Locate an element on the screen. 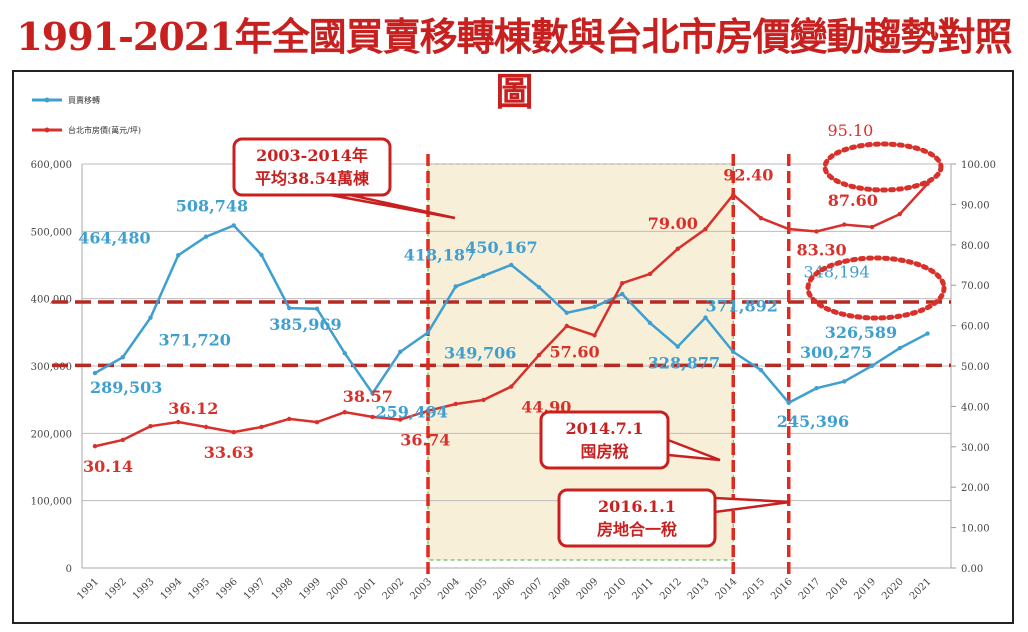  data-label: 83.30 is located at coordinates (822, 249).